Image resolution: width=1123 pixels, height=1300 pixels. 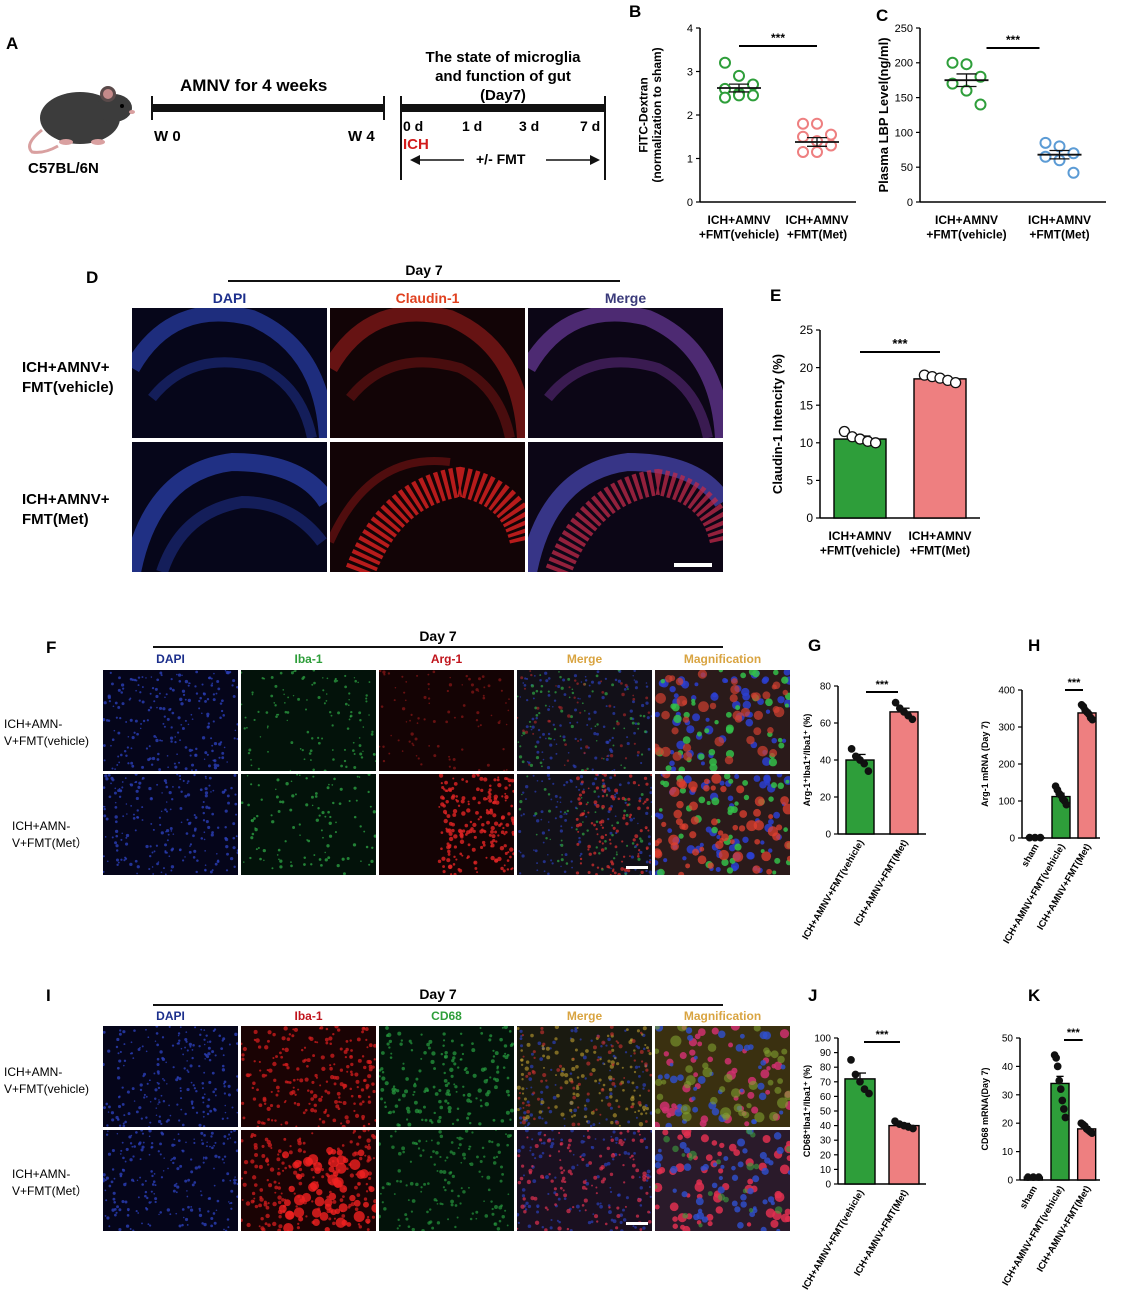 I want to click on y-axis-label: Arg-1 mRNA (Day 7), so click(x=985, y=764).